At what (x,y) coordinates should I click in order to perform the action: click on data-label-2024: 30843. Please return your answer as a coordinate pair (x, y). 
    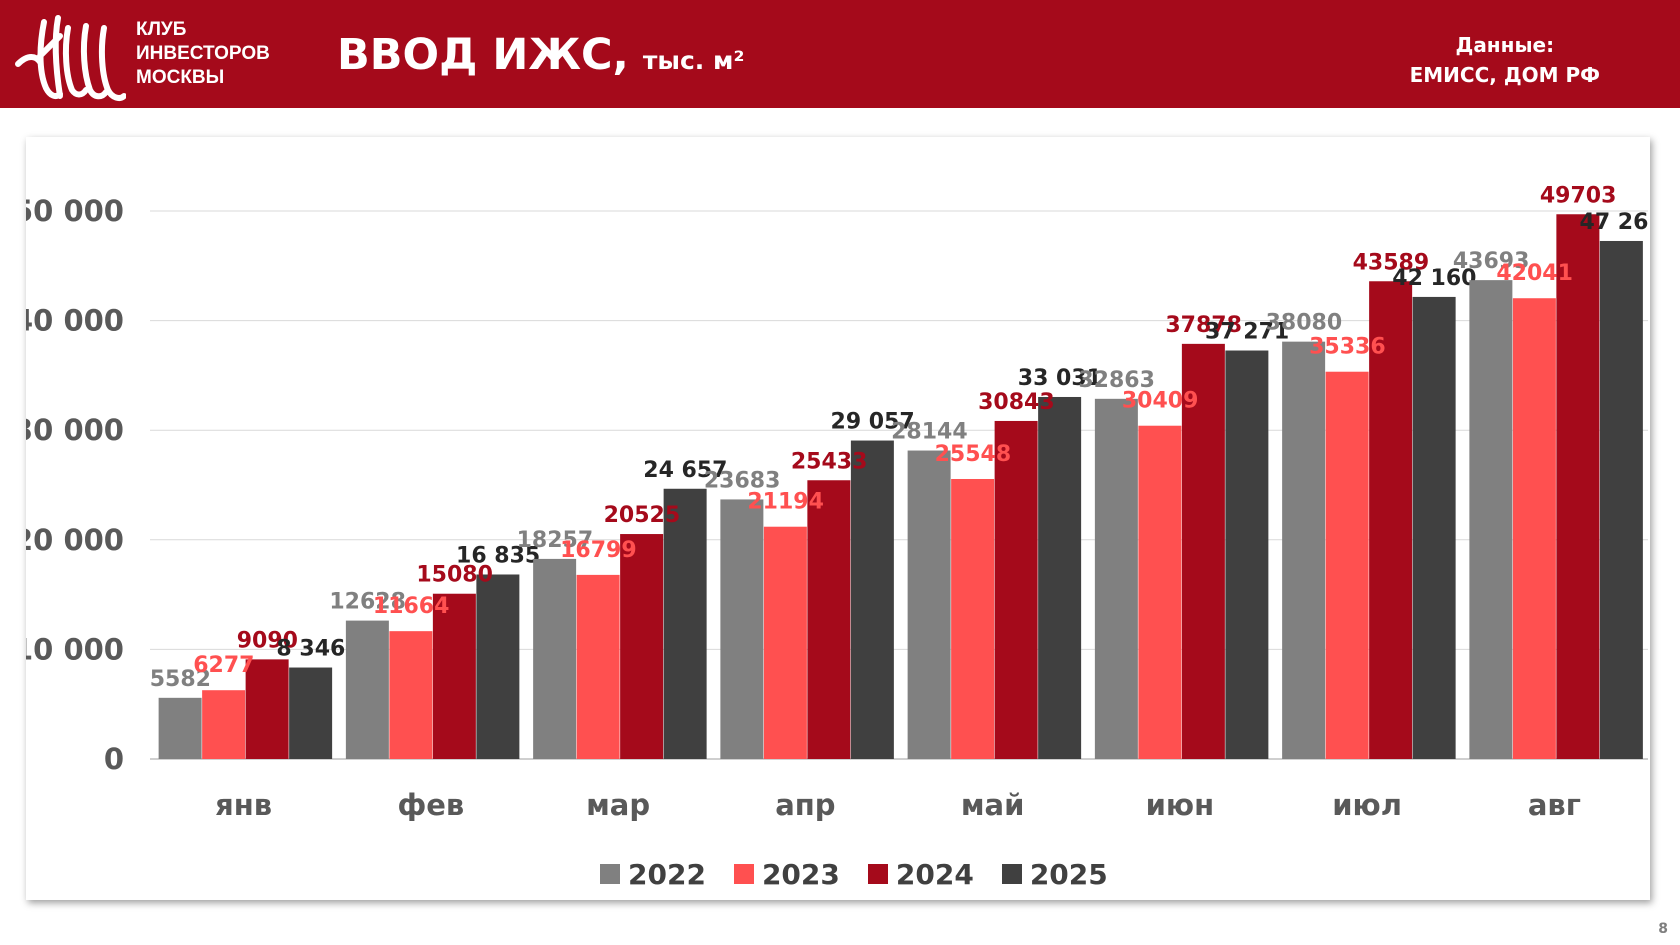
    Looking at the image, I should click on (1016, 402).